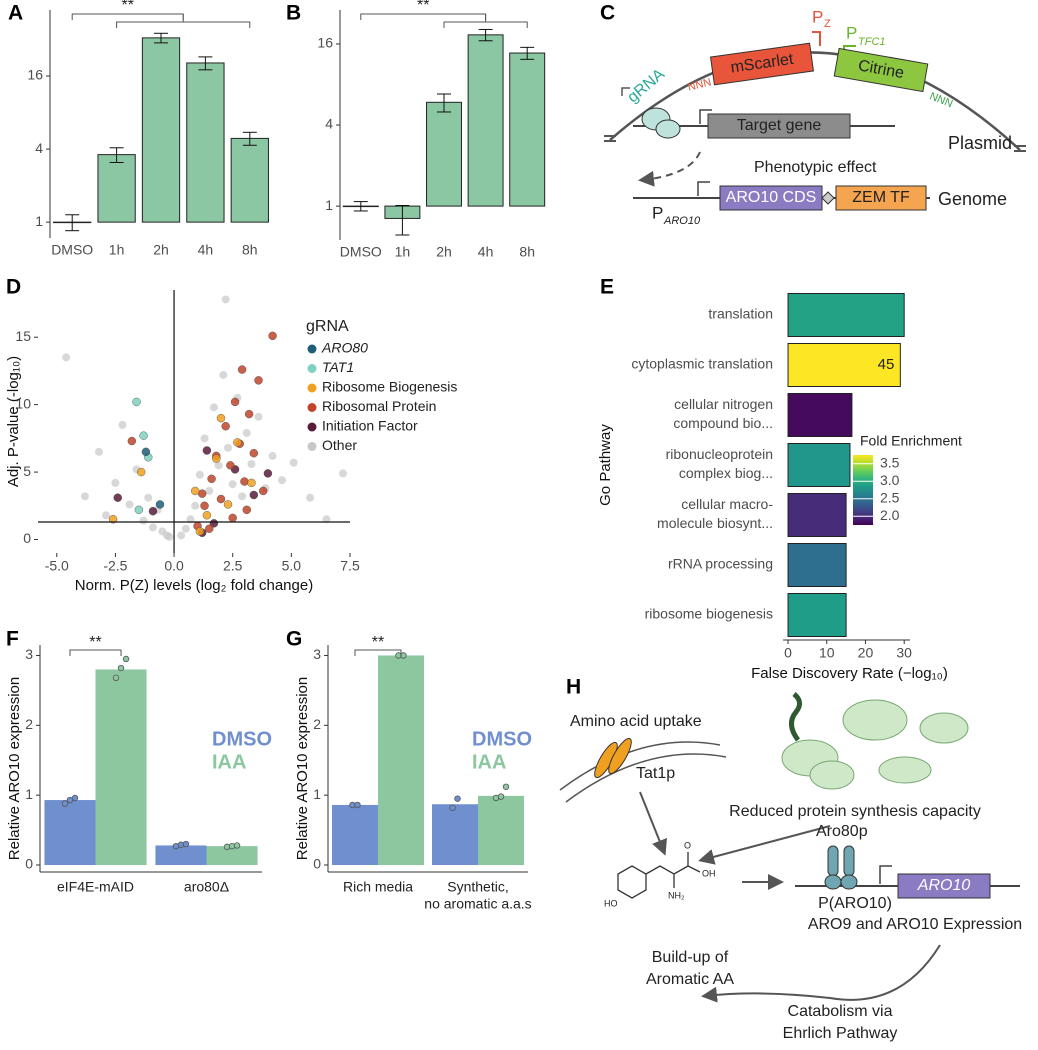 This screenshot has width=1038, height=1050. I want to click on x-tick-label: eIF4E-mAID, so click(95, 887).